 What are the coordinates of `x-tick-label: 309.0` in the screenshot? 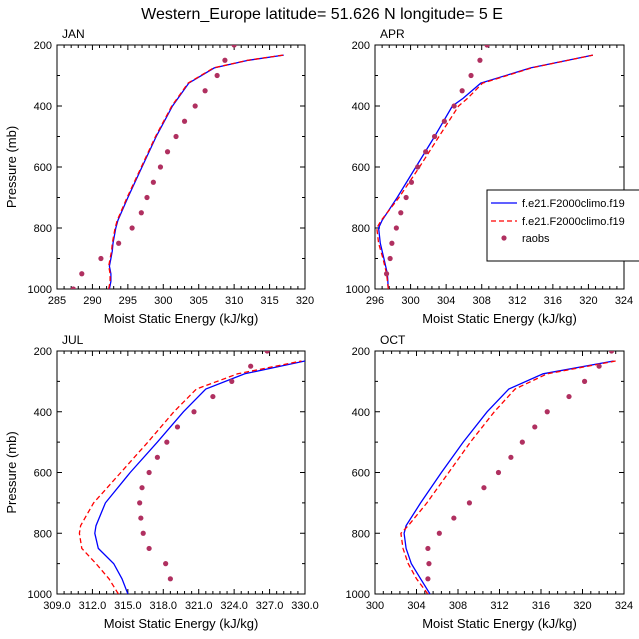 It's located at (57, 606).